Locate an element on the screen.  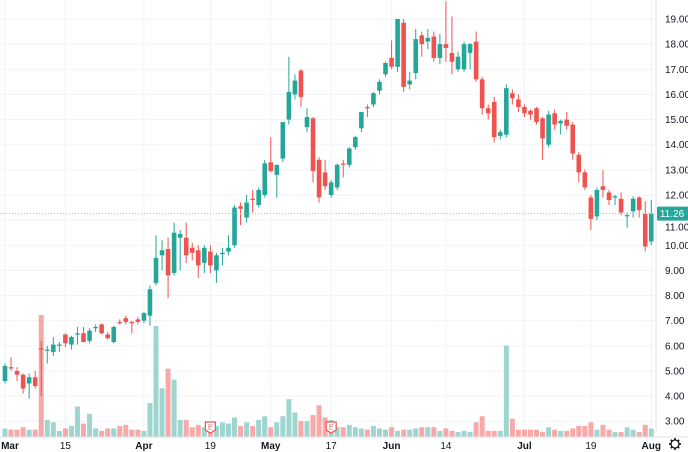
y-tick-label: 10.00 is located at coordinates (676, 246).